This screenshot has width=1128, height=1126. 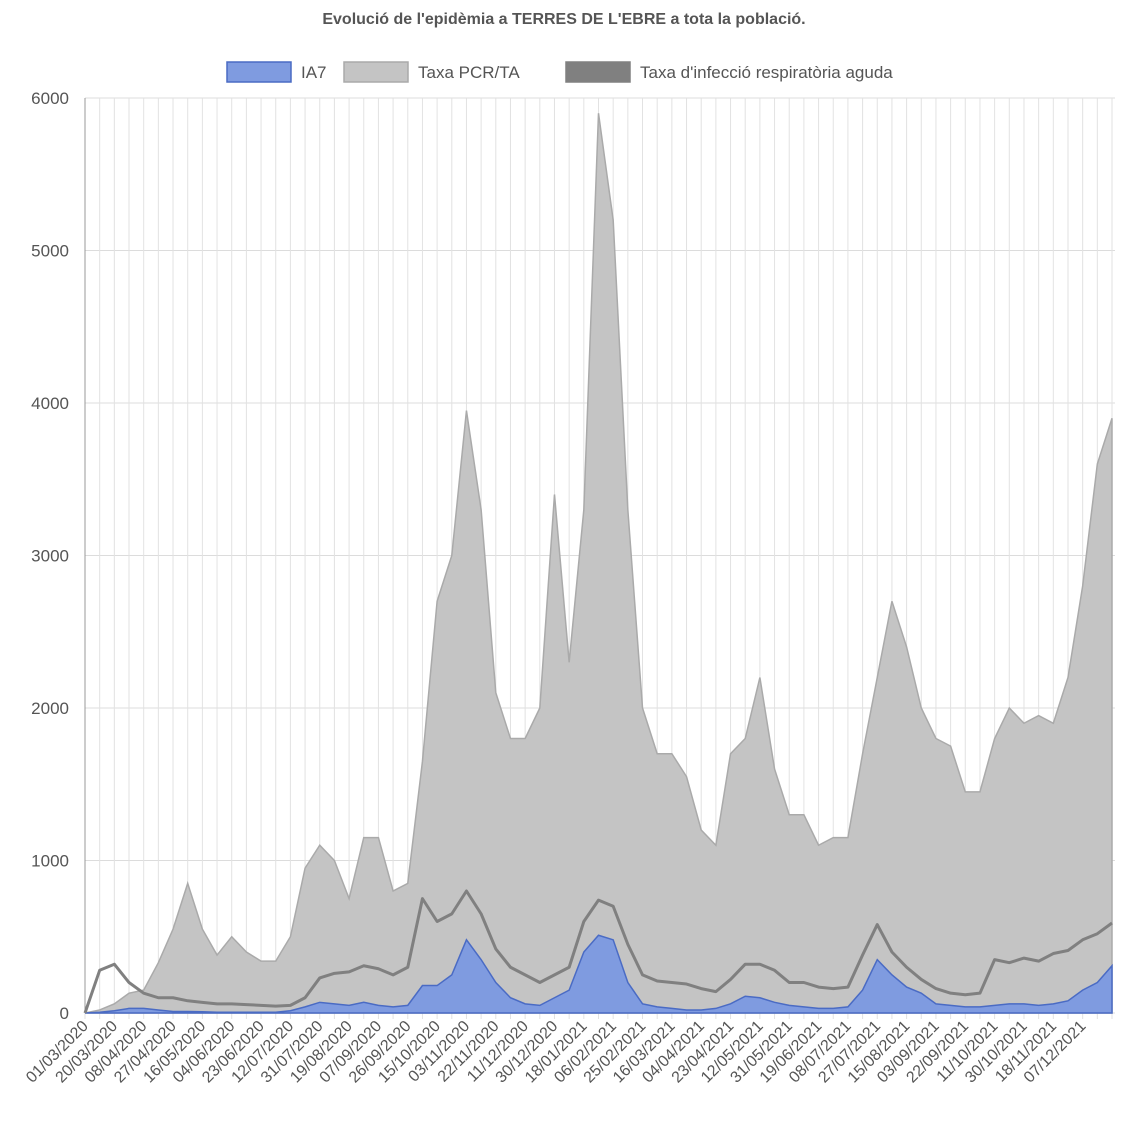 I want to click on series-area, so click(x=598, y=974).